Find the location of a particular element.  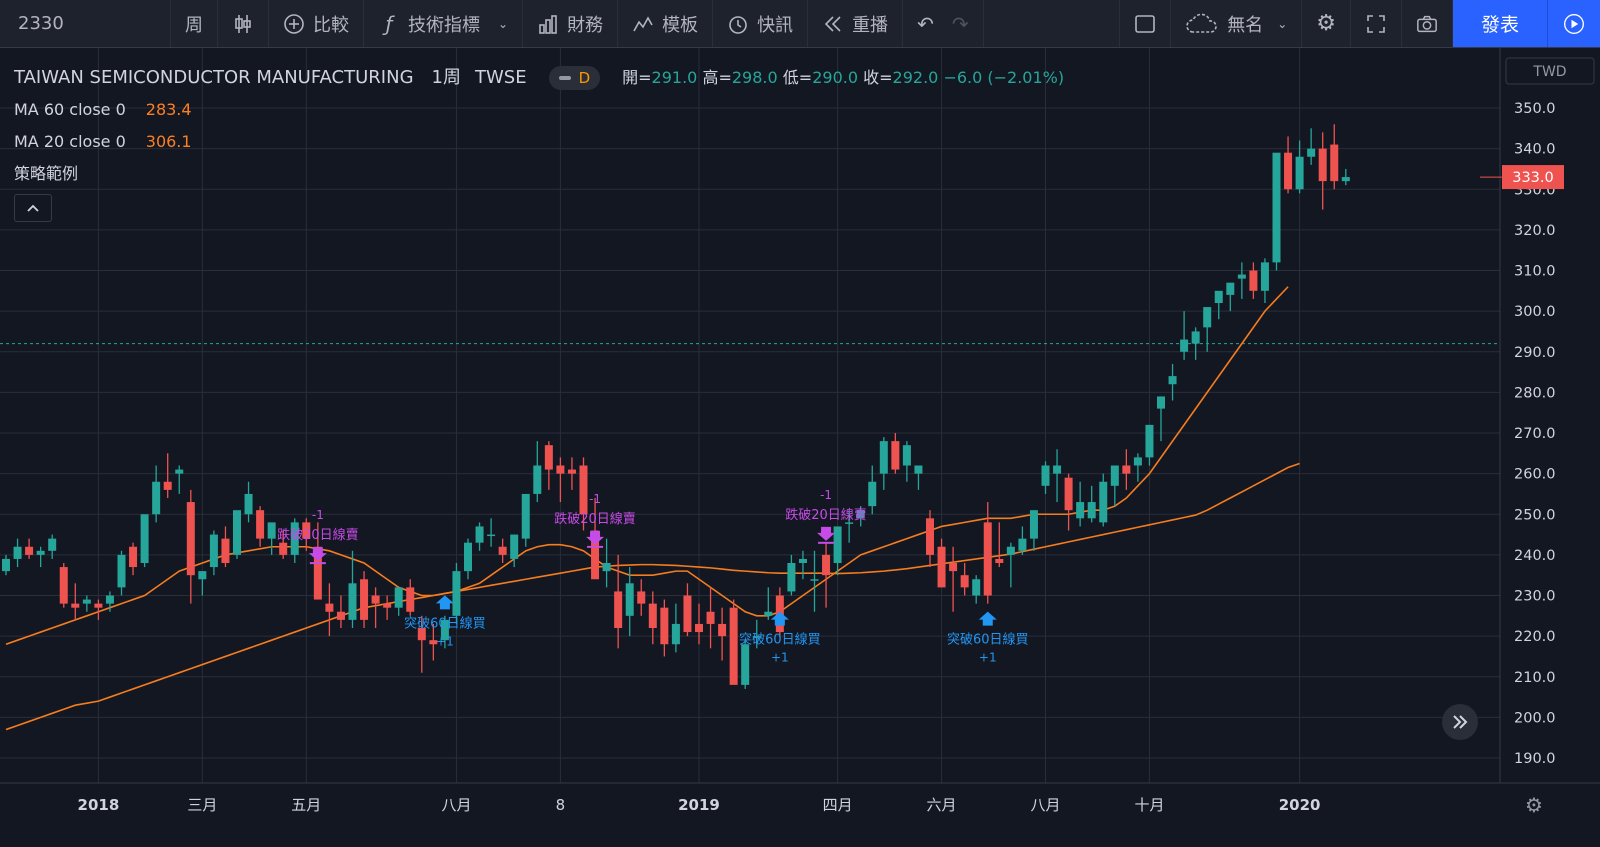

financials-button: 財務 is located at coordinates (571, 23).